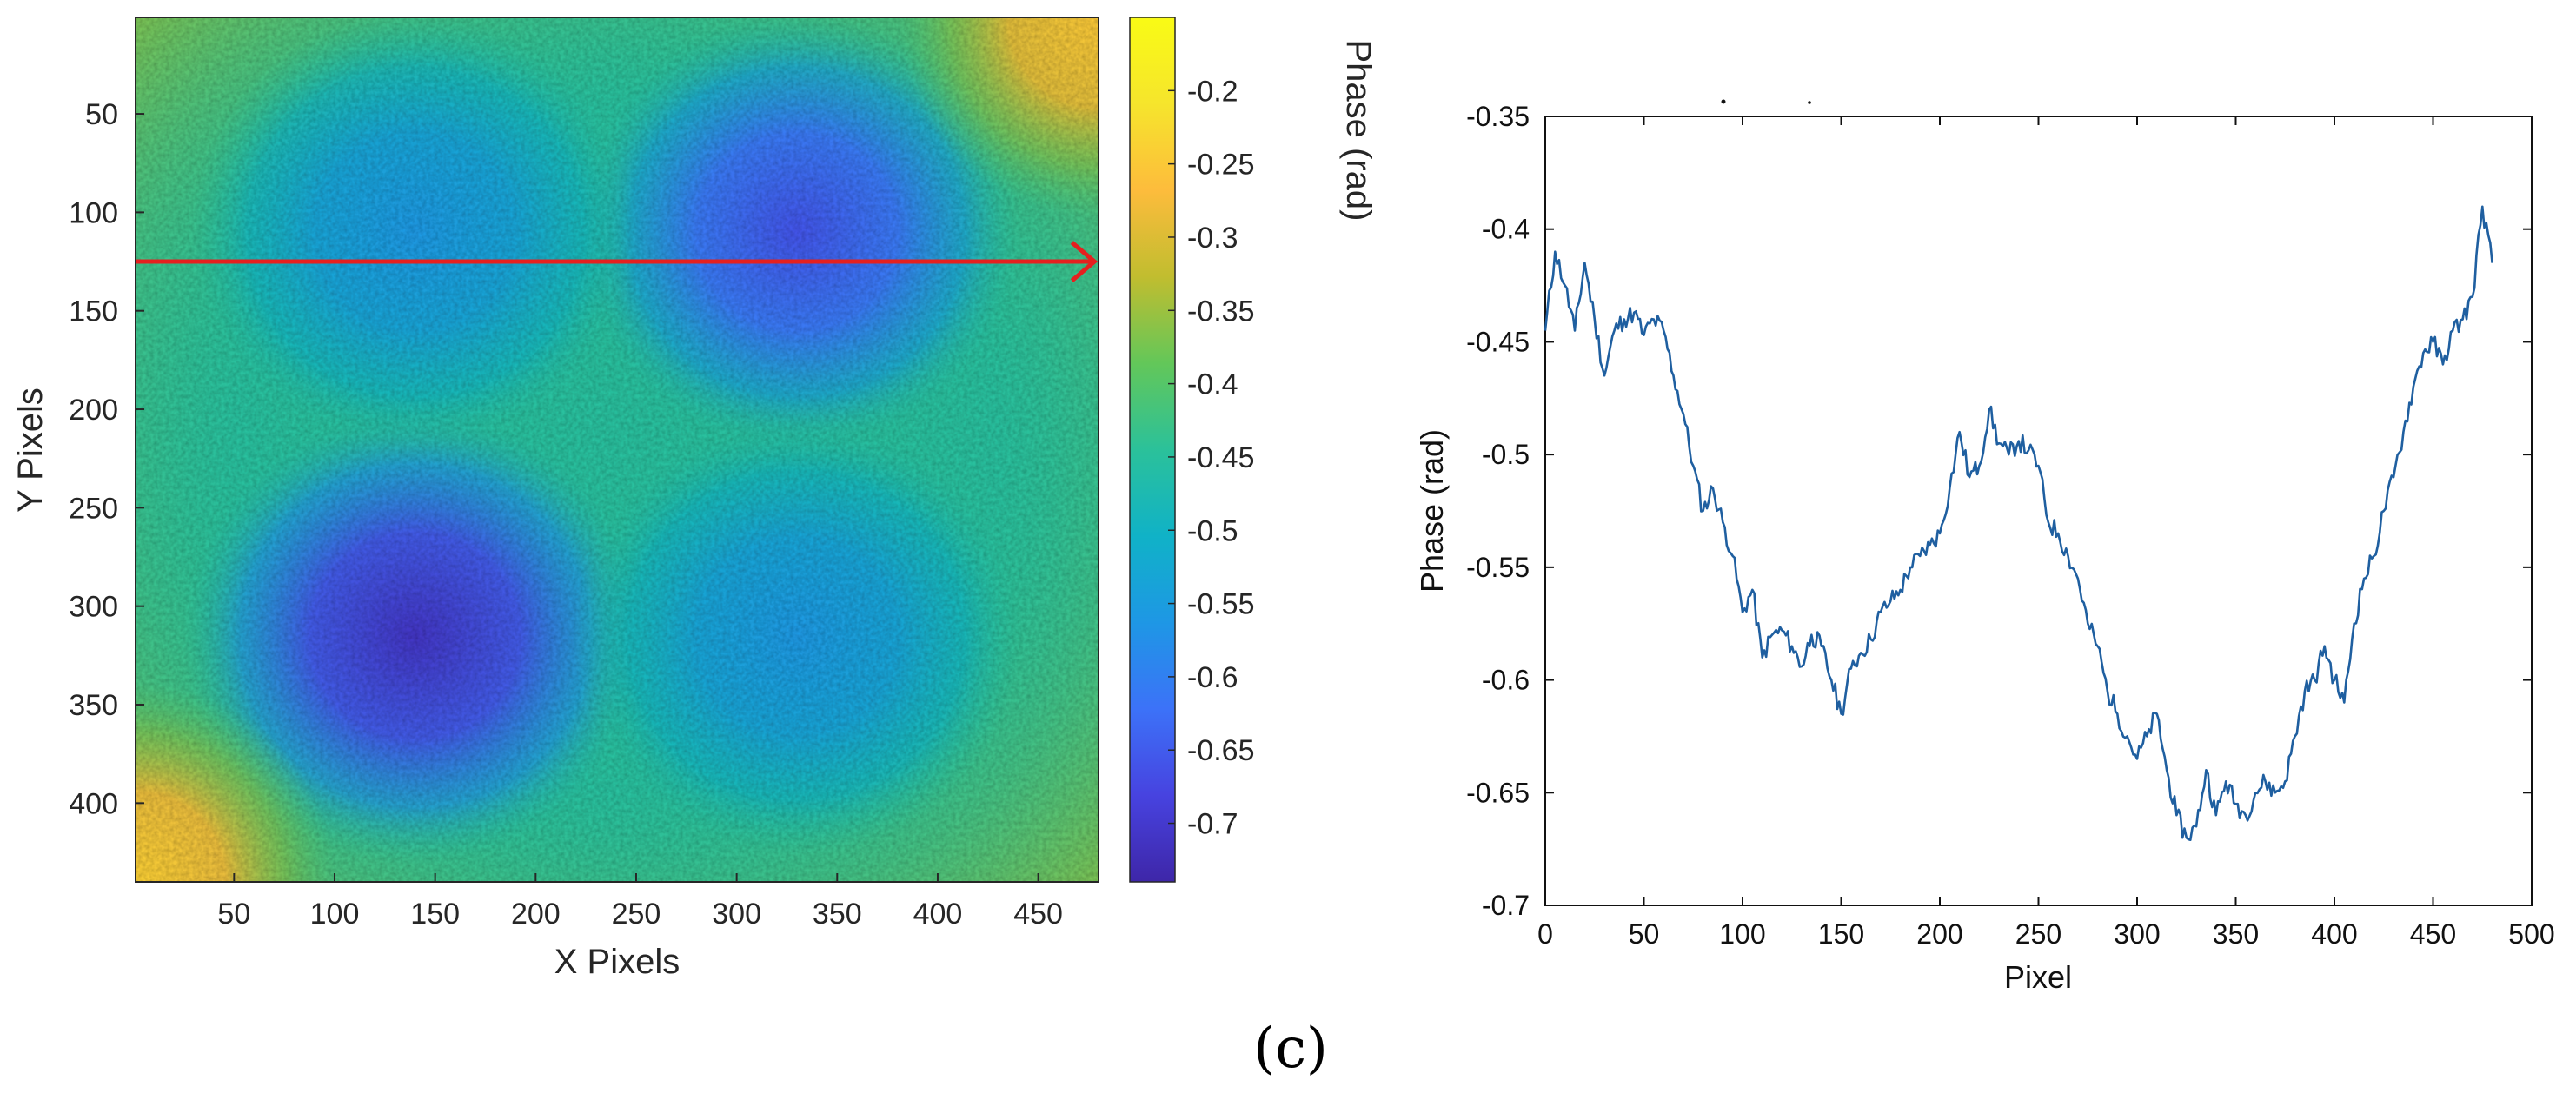 Image resolution: width=2576 pixels, height=1100 pixels. I want to click on line-plot-y-tick-label: -0.6, so click(1506, 680).